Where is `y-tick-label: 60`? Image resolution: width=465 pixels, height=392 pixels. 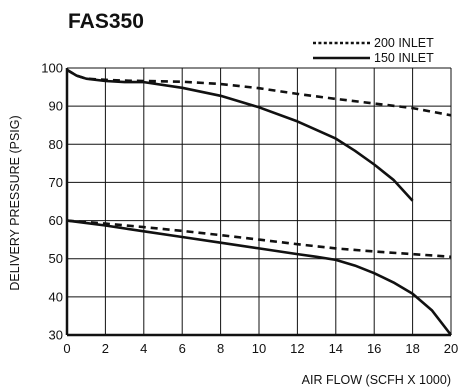 y-tick-label: 60 is located at coordinates (56, 220).